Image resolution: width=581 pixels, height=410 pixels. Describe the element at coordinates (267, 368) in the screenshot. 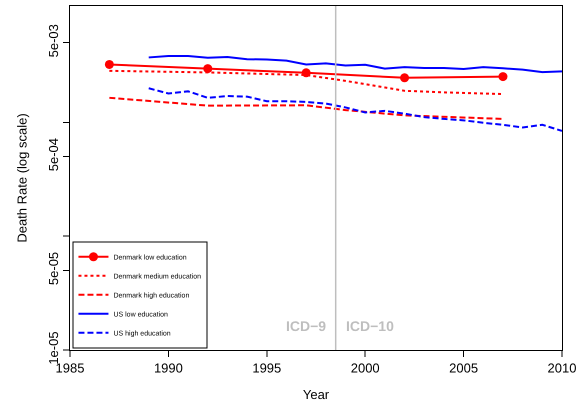

I see `x-tick-label: 1995` at that location.